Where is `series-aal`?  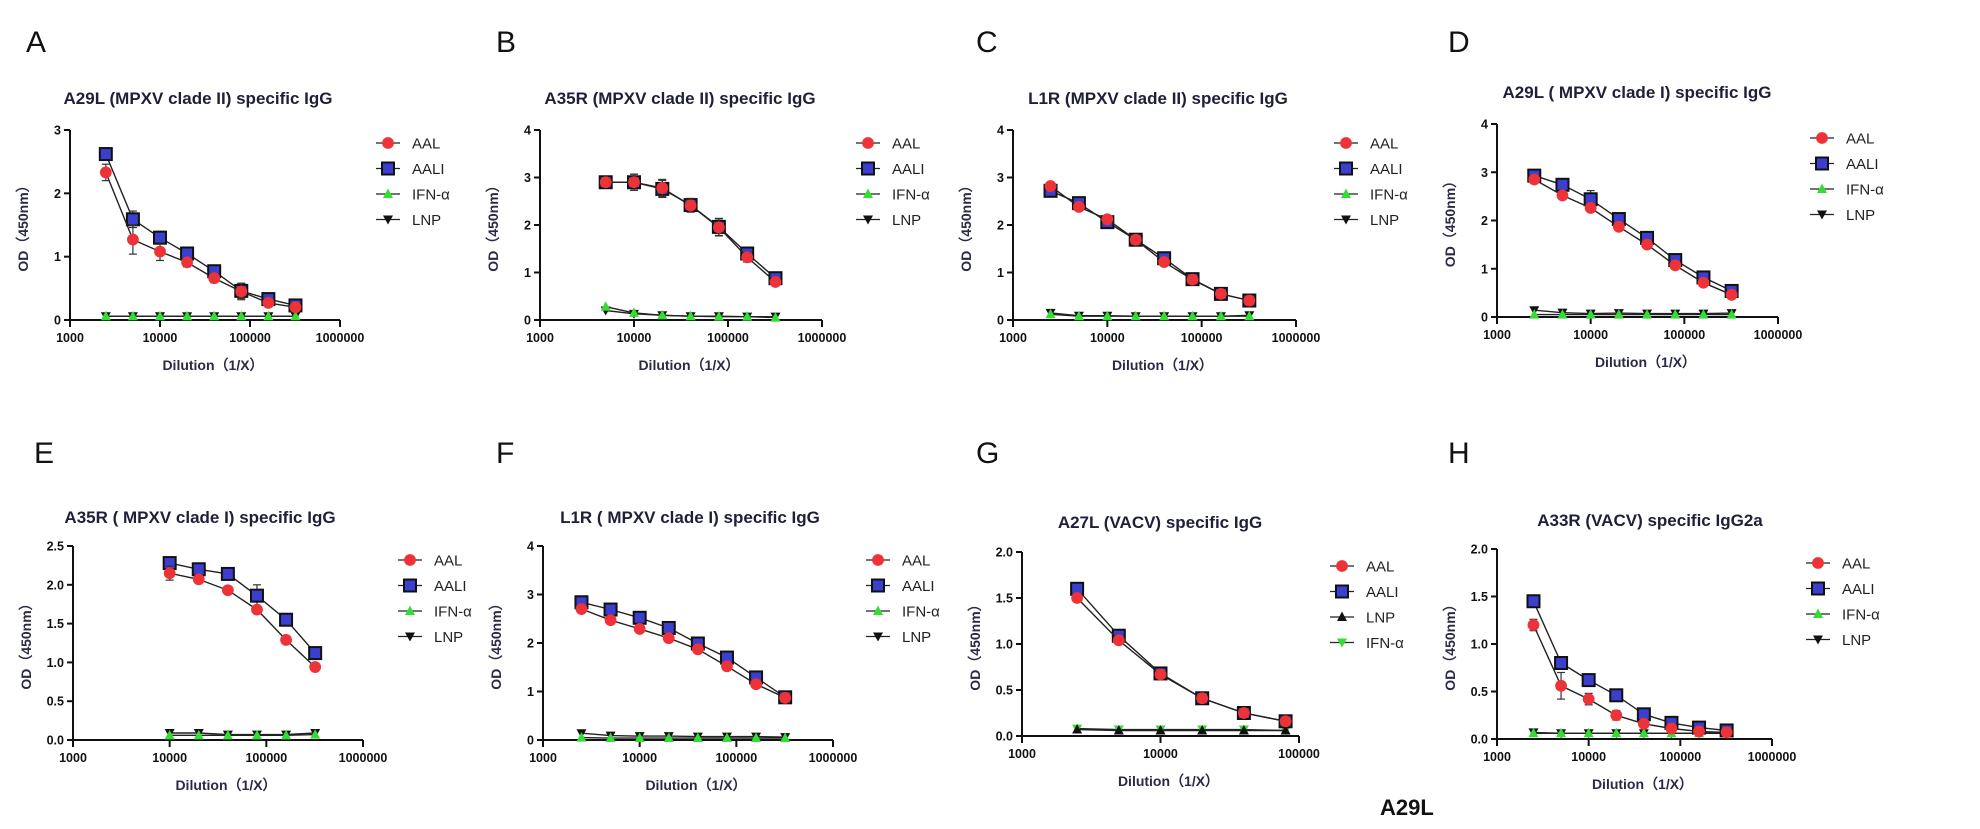 series-aal is located at coordinates (1181, 660).